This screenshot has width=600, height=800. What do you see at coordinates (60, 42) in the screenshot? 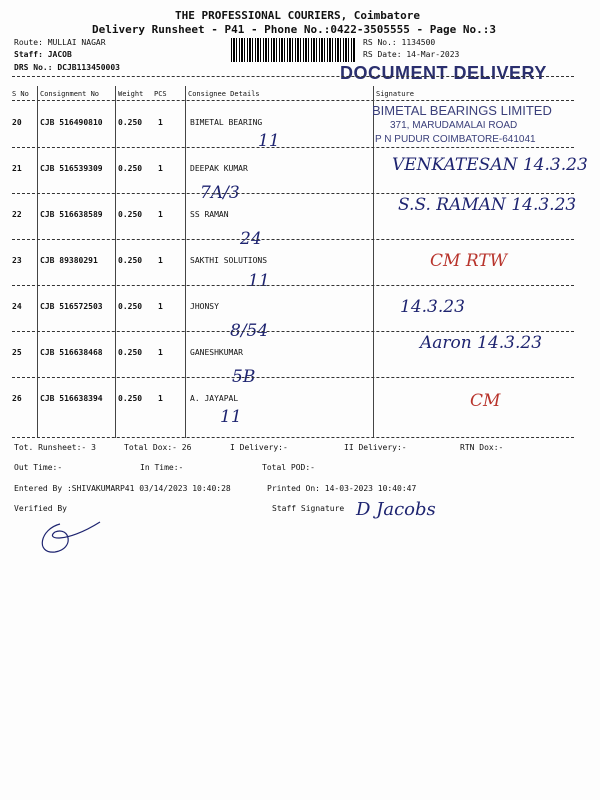
I see `route: Route: MULLAI NAGAR` at bounding box center [60, 42].